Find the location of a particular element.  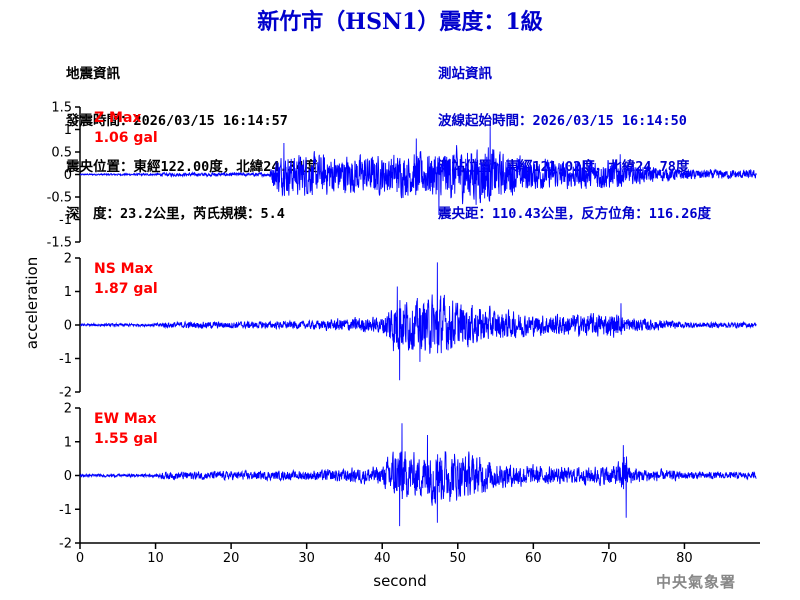

max-label: NS Max is located at coordinates (123, 269).